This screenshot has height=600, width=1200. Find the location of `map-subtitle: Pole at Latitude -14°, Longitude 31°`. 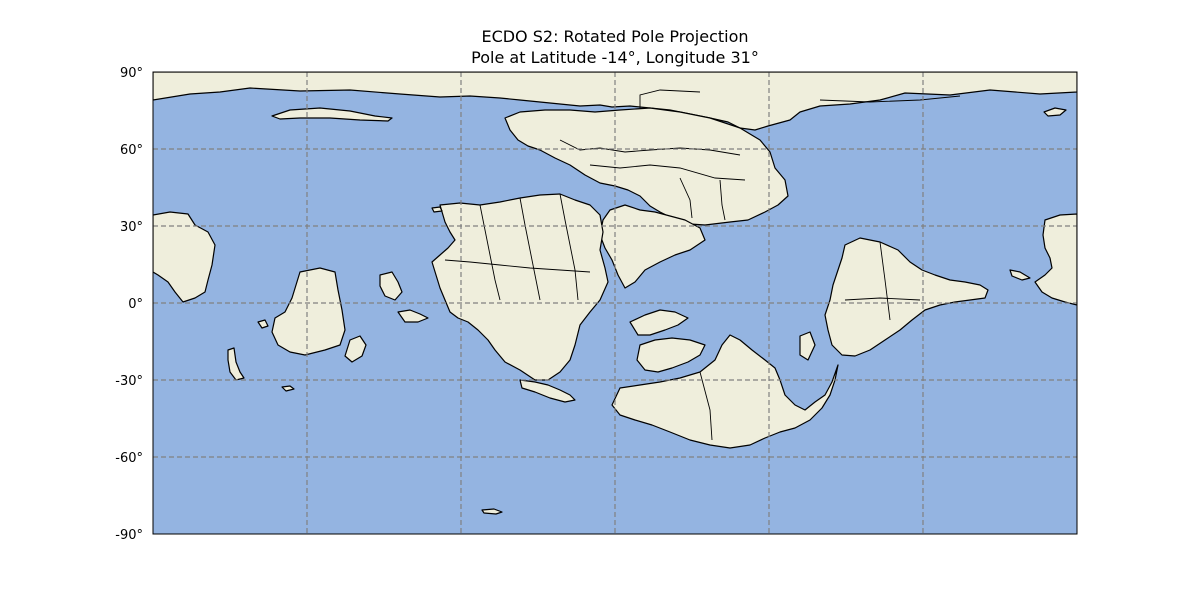

map-subtitle: Pole at Latitude -14°, Longitude 31° is located at coordinates (615, 57).